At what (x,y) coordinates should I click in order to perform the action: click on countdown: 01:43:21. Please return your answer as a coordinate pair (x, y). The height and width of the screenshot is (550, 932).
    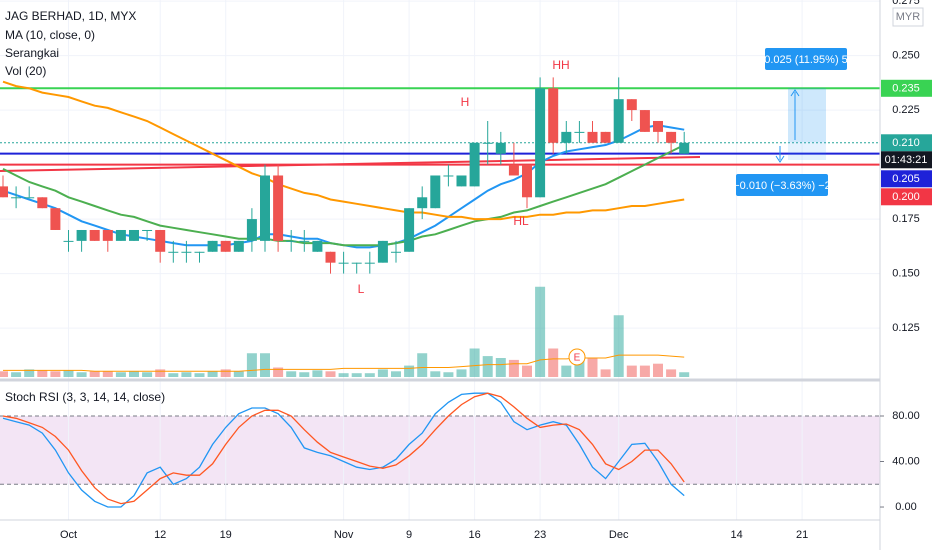
    Looking at the image, I should click on (906, 160).